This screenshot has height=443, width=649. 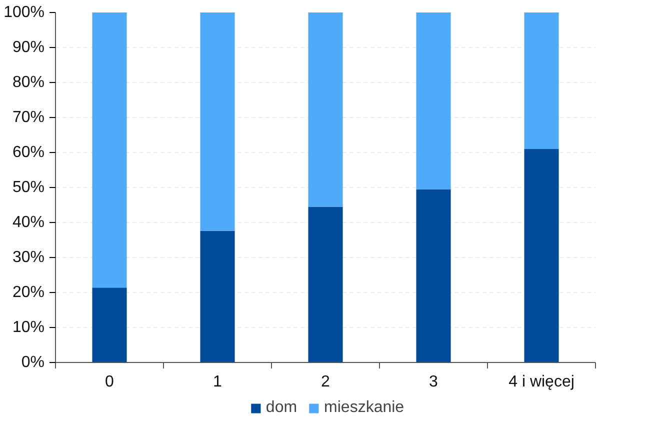 I want to click on y-tick-label: 0%, so click(x=32, y=362).